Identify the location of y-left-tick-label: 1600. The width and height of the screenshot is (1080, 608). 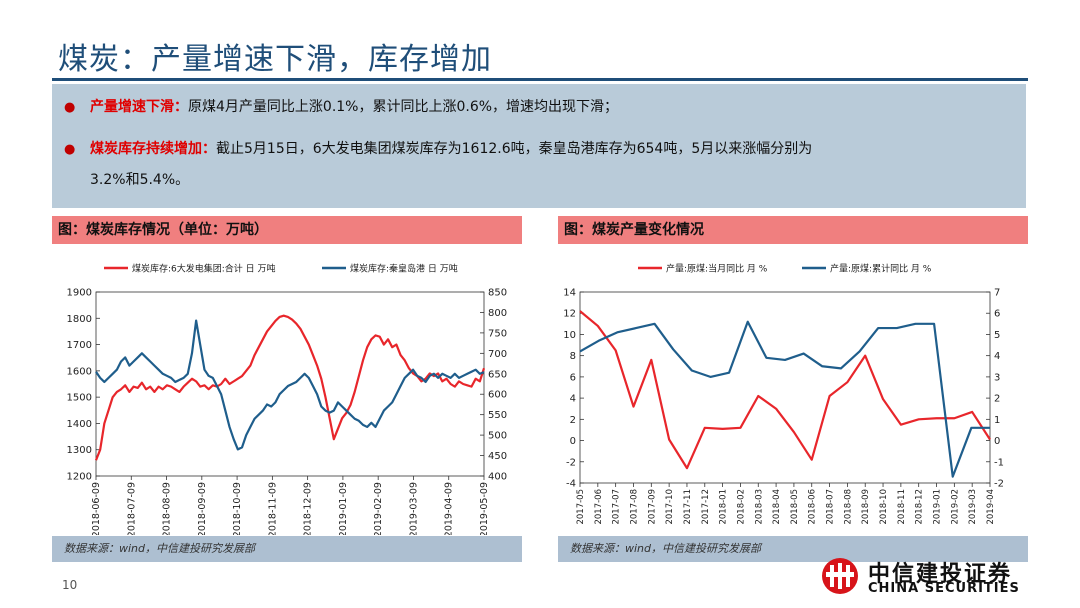
(79, 371).